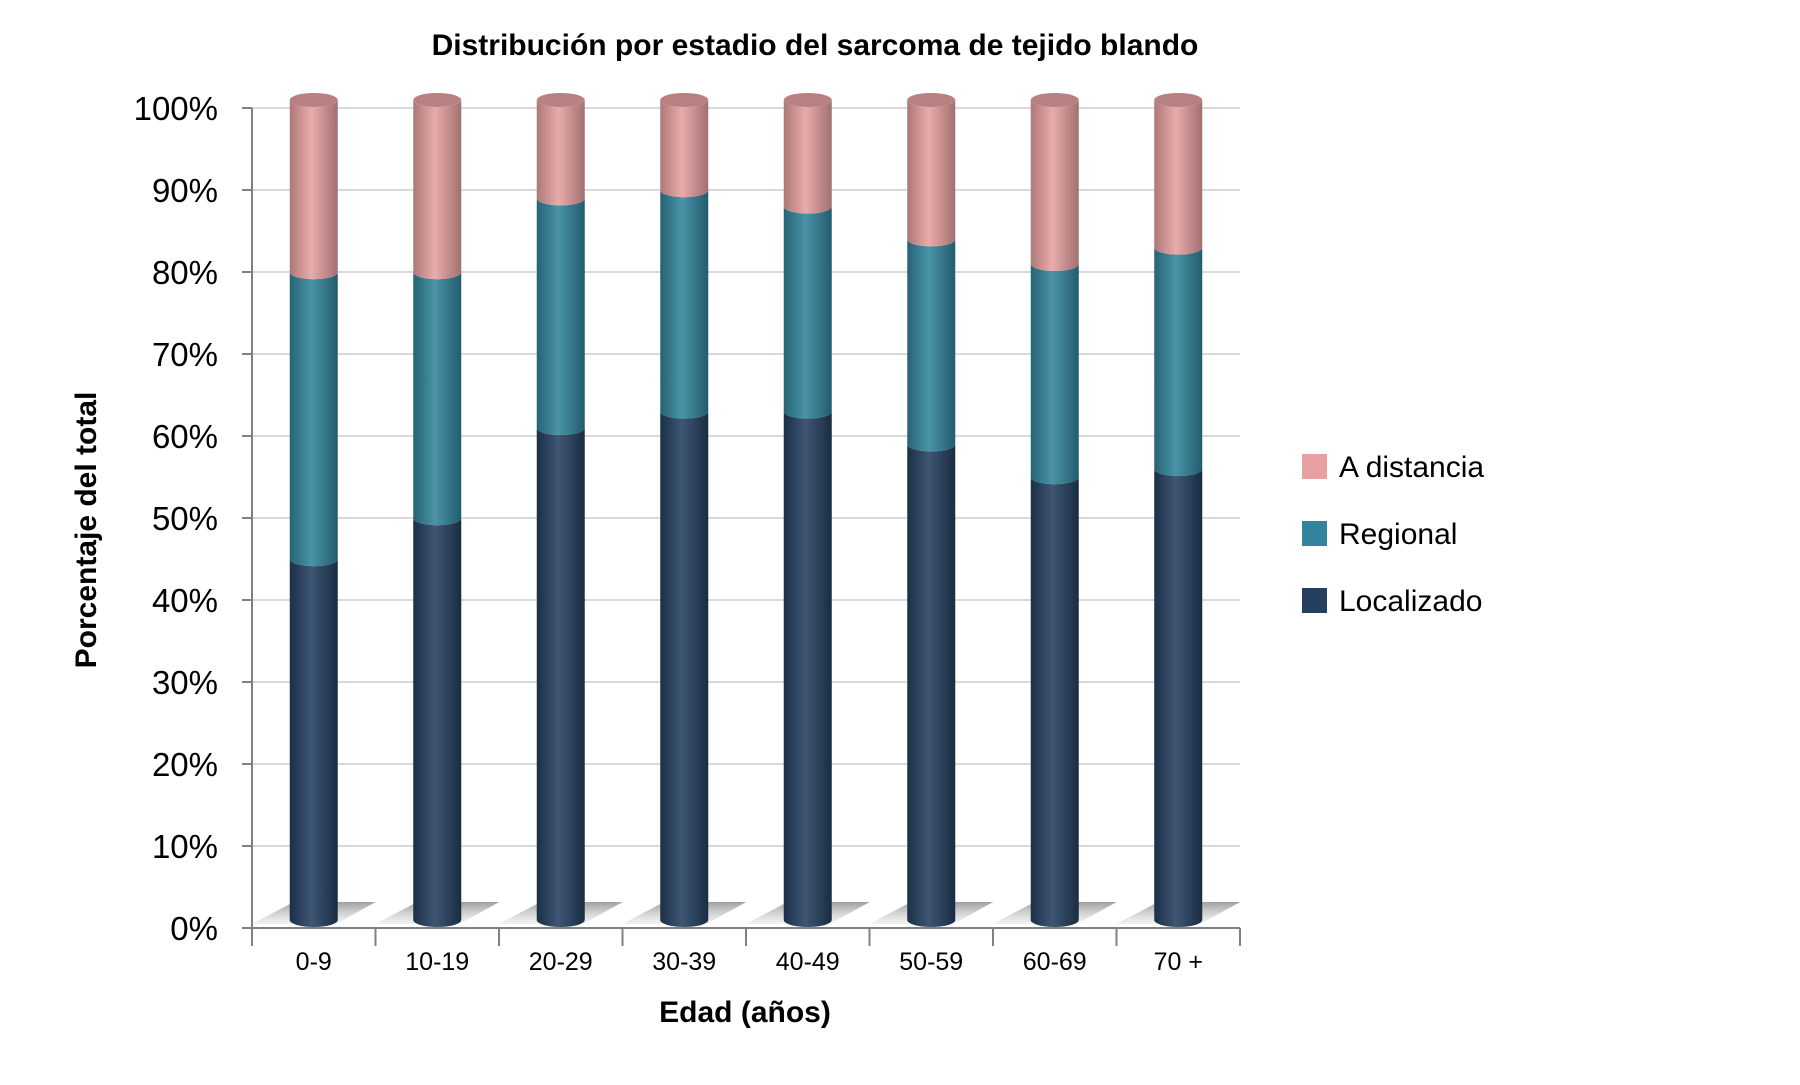 Image resolution: width=1800 pixels, height=1085 pixels. I want to click on y-tick-label: 100%, so click(176, 108).